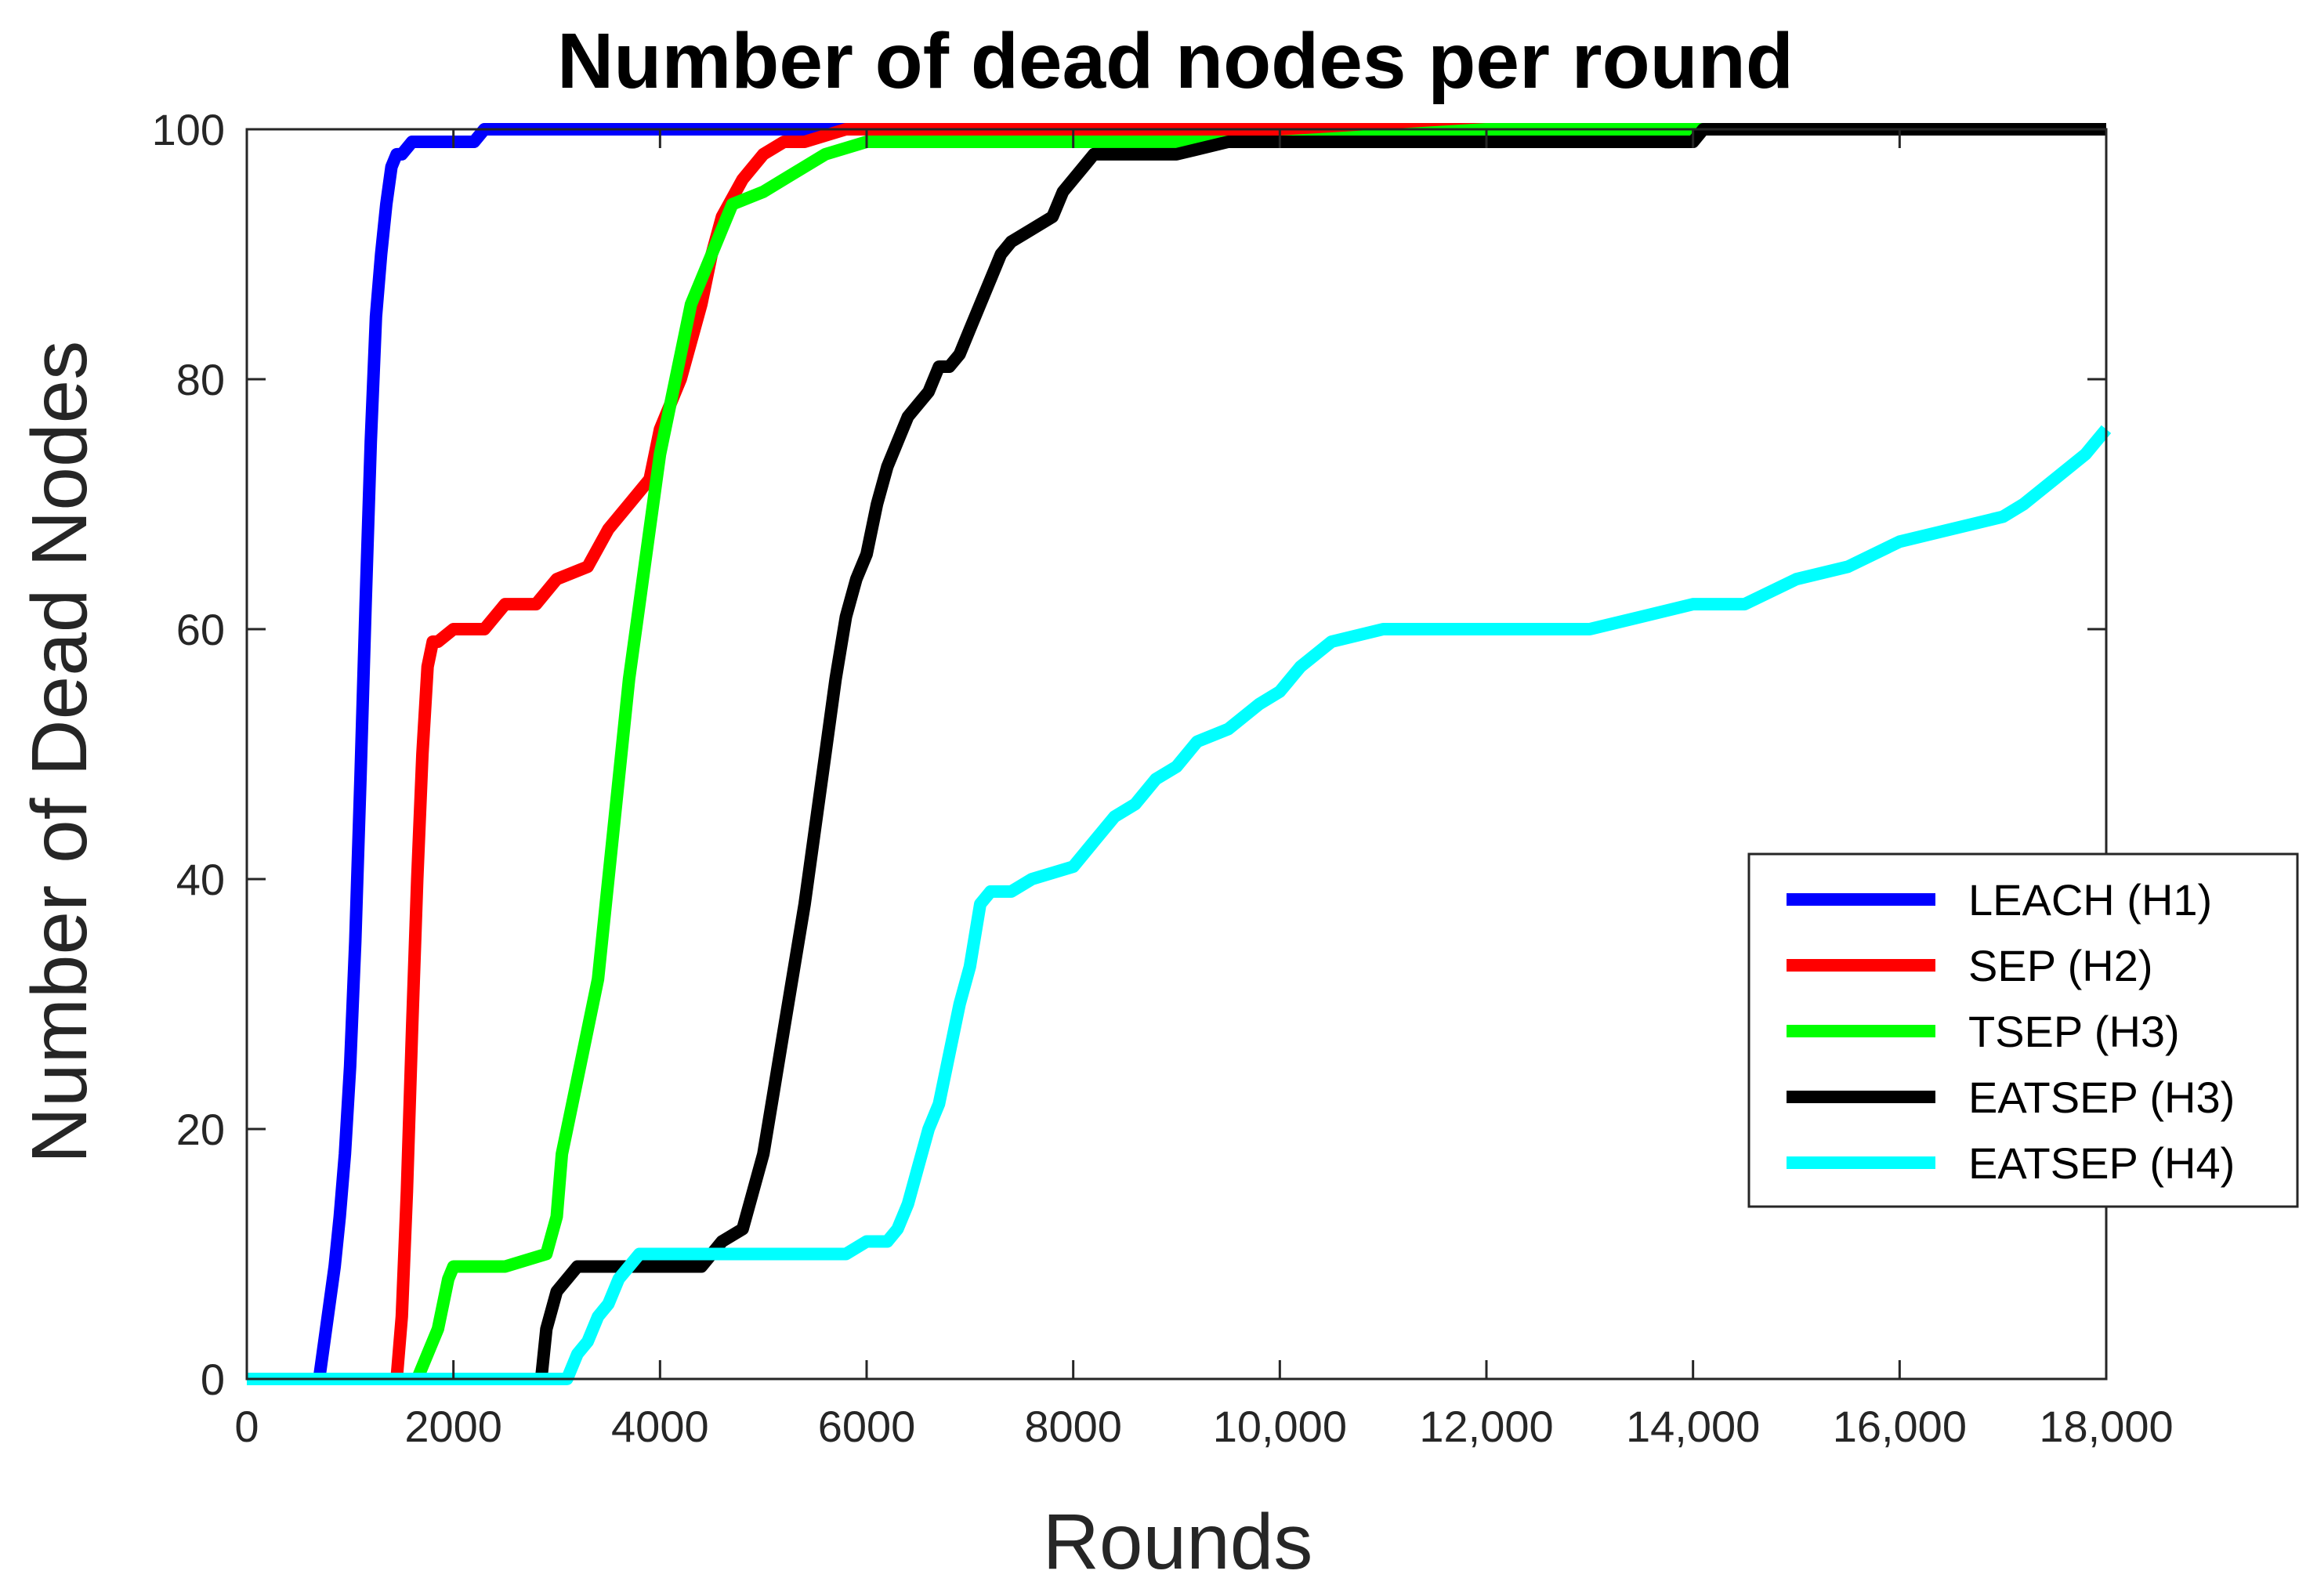 The image size is (2317, 1596). What do you see at coordinates (189, 129) in the screenshot?
I see `y-tick-label: 100` at bounding box center [189, 129].